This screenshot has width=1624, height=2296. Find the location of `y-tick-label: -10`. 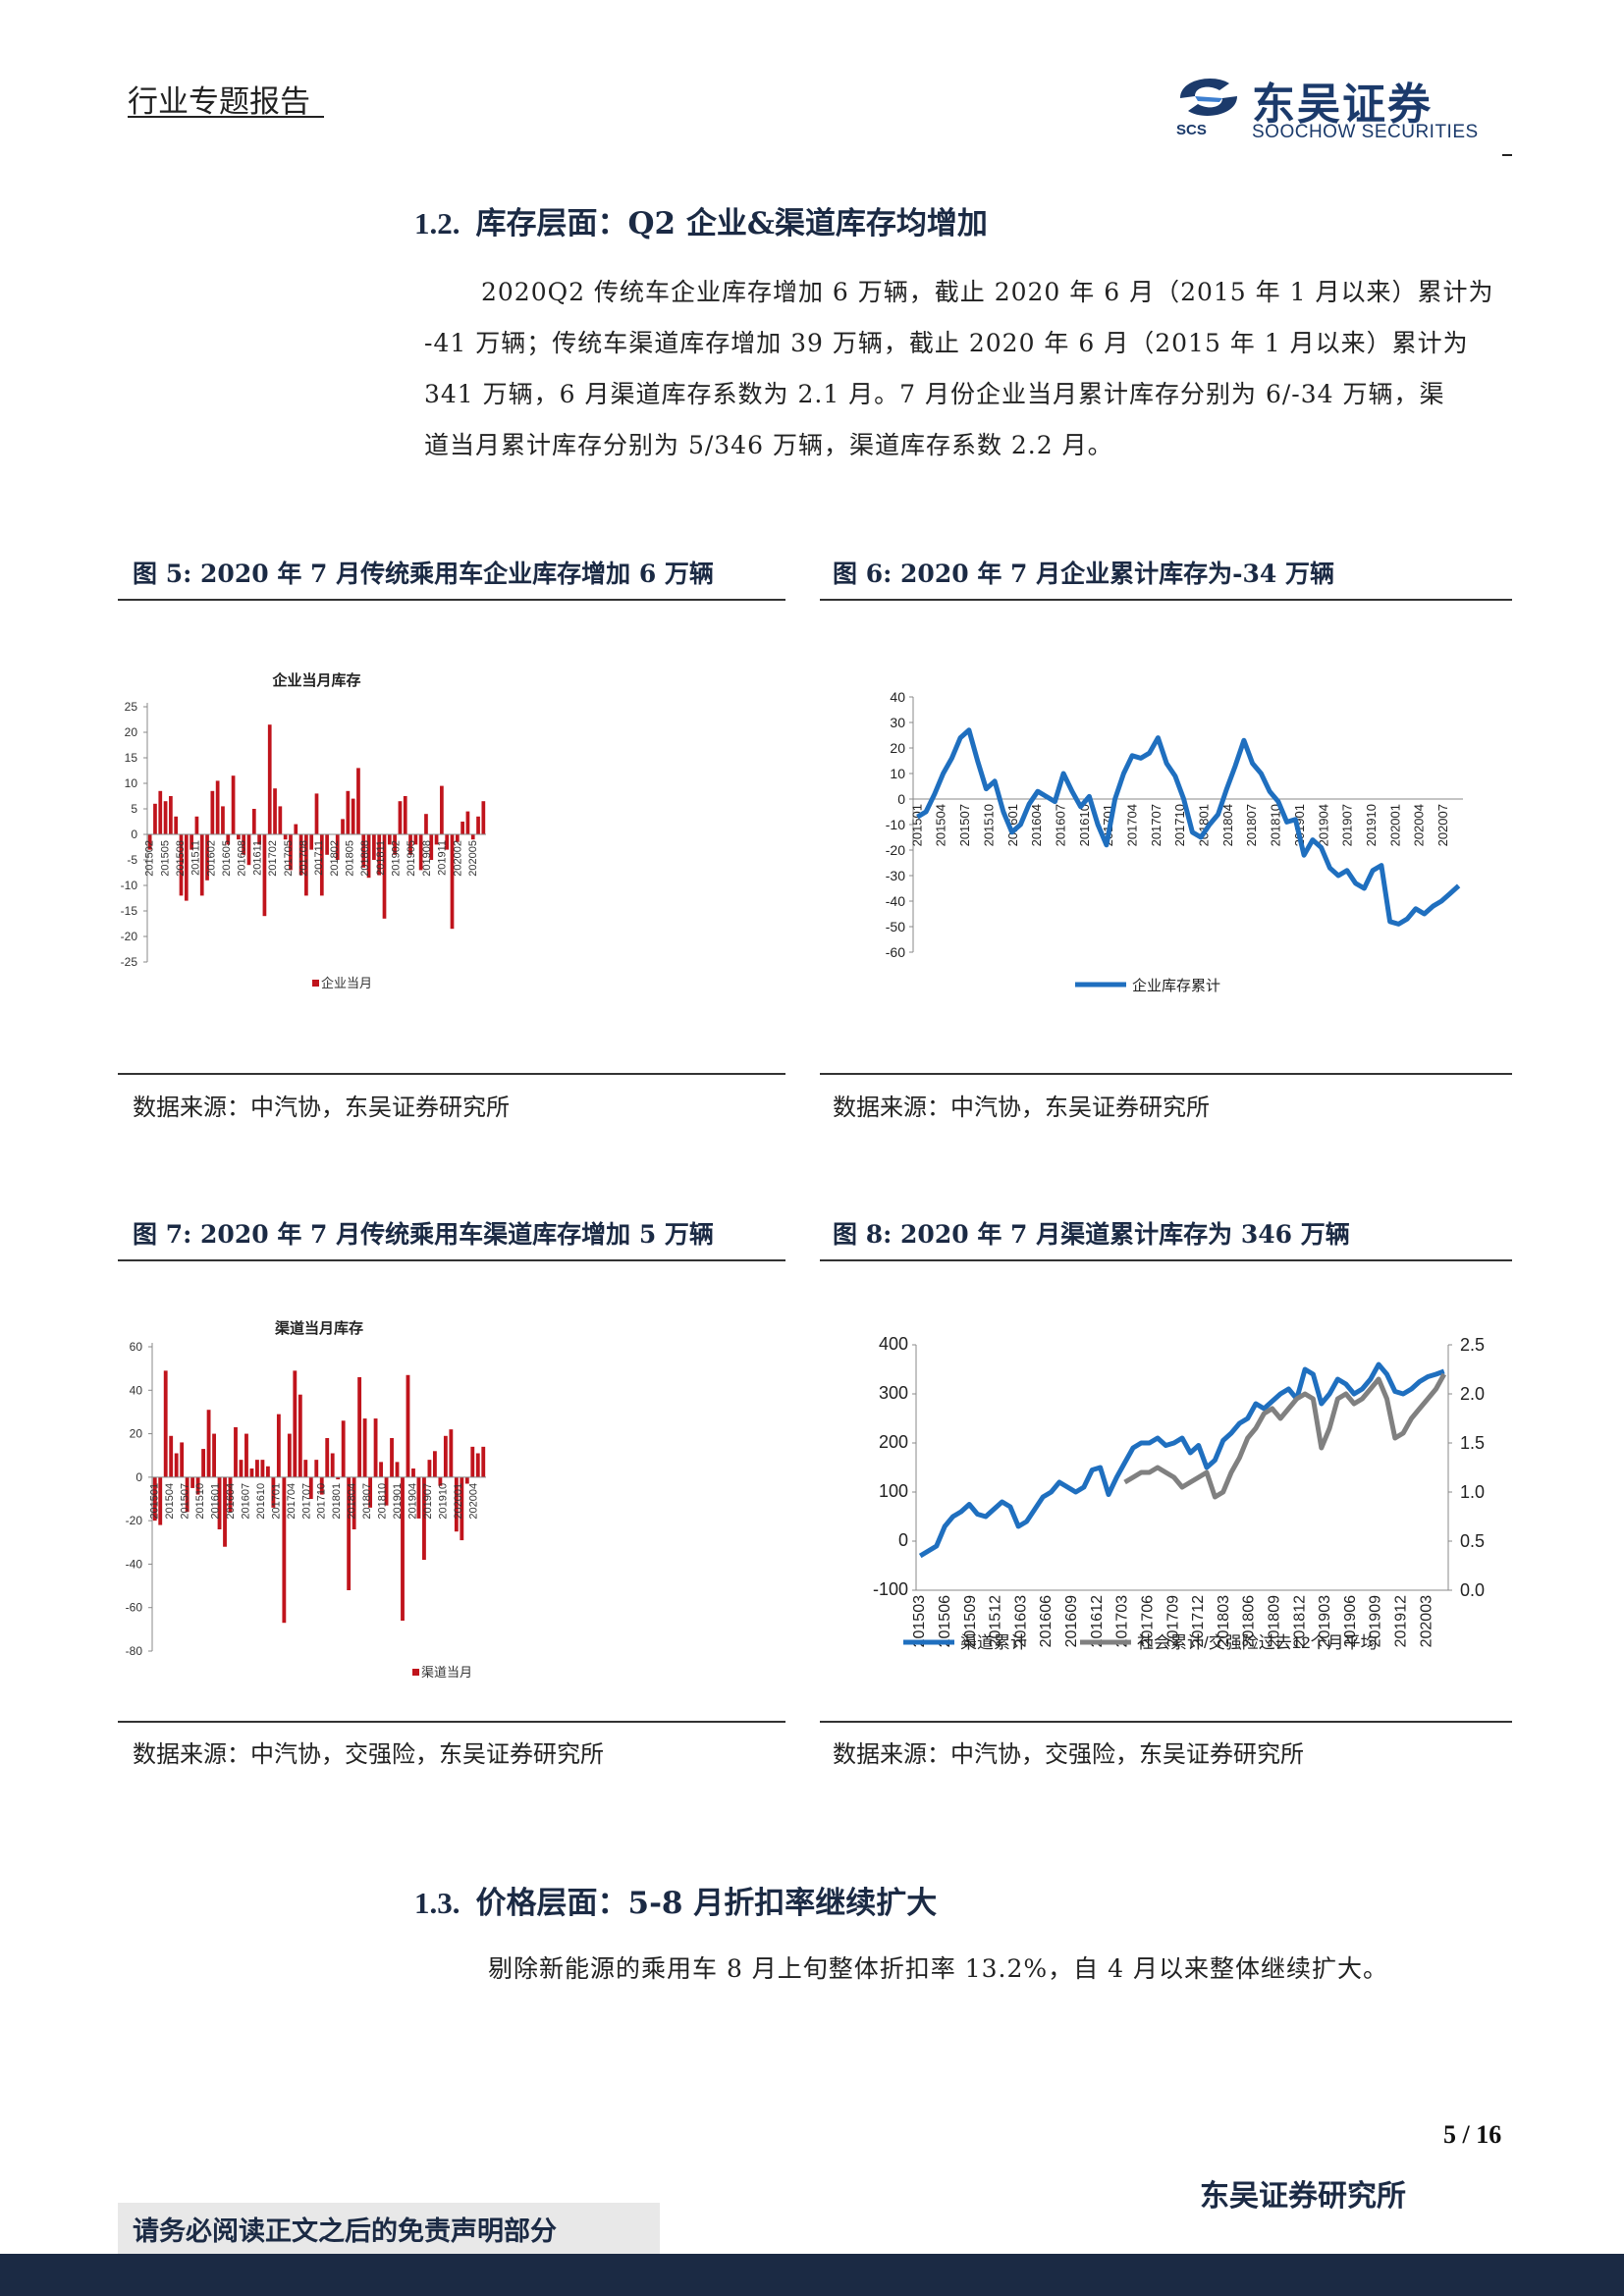

y-tick-label: -10 is located at coordinates (129, 885).